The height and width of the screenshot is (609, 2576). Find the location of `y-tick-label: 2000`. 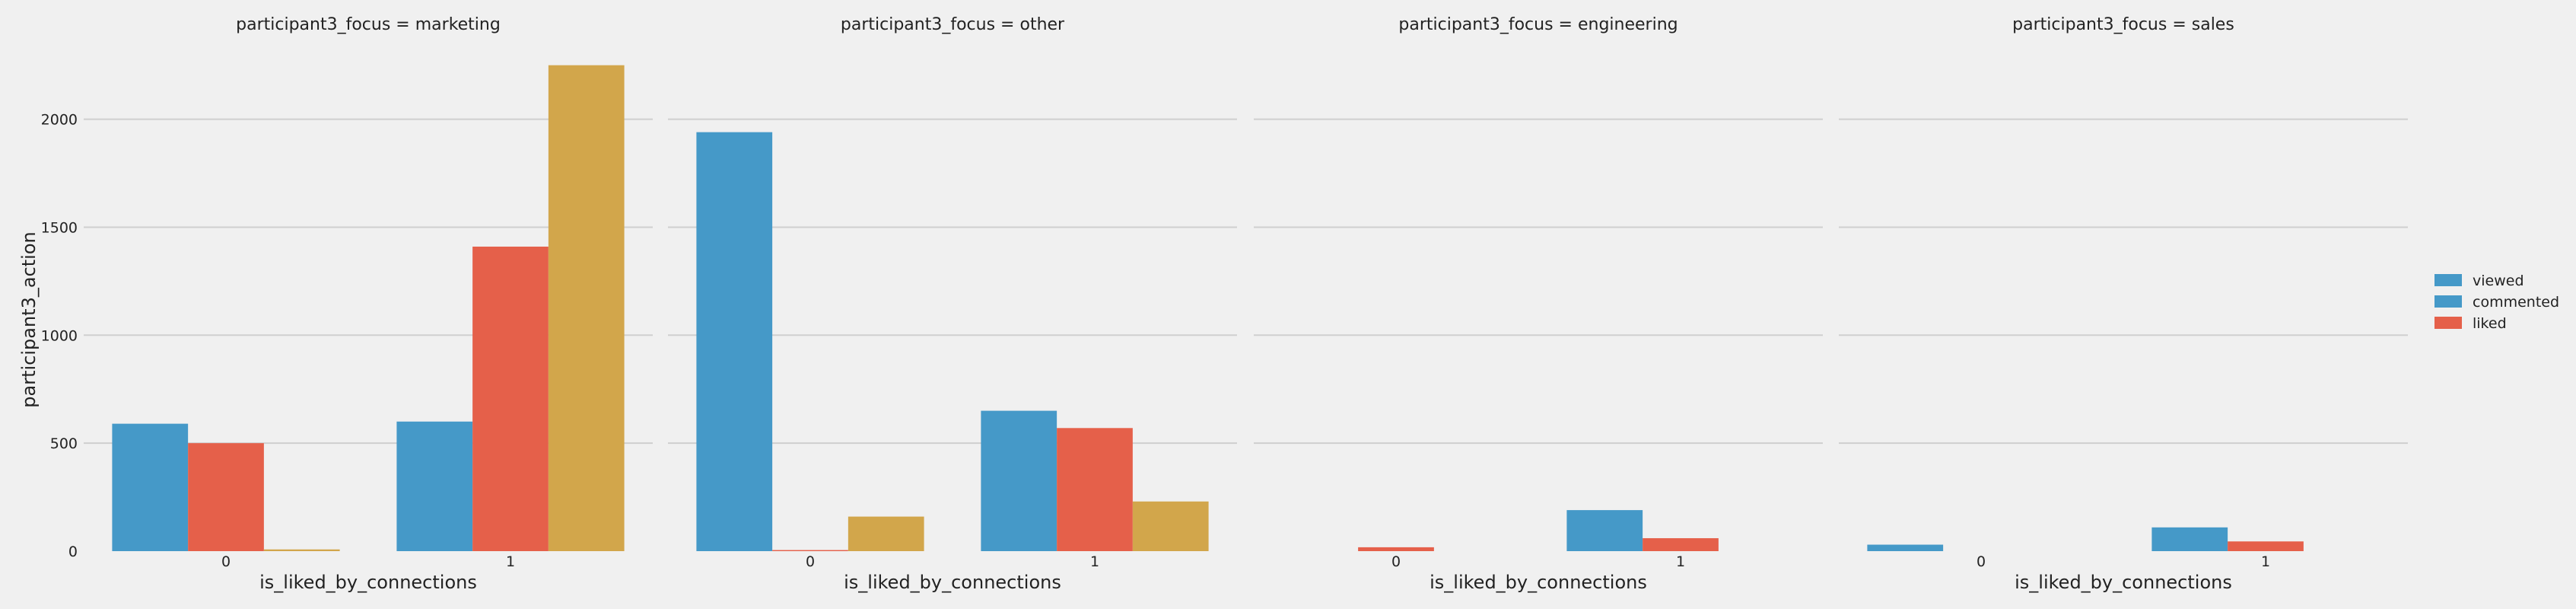

y-tick-label: 2000 is located at coordinates (59, 120).